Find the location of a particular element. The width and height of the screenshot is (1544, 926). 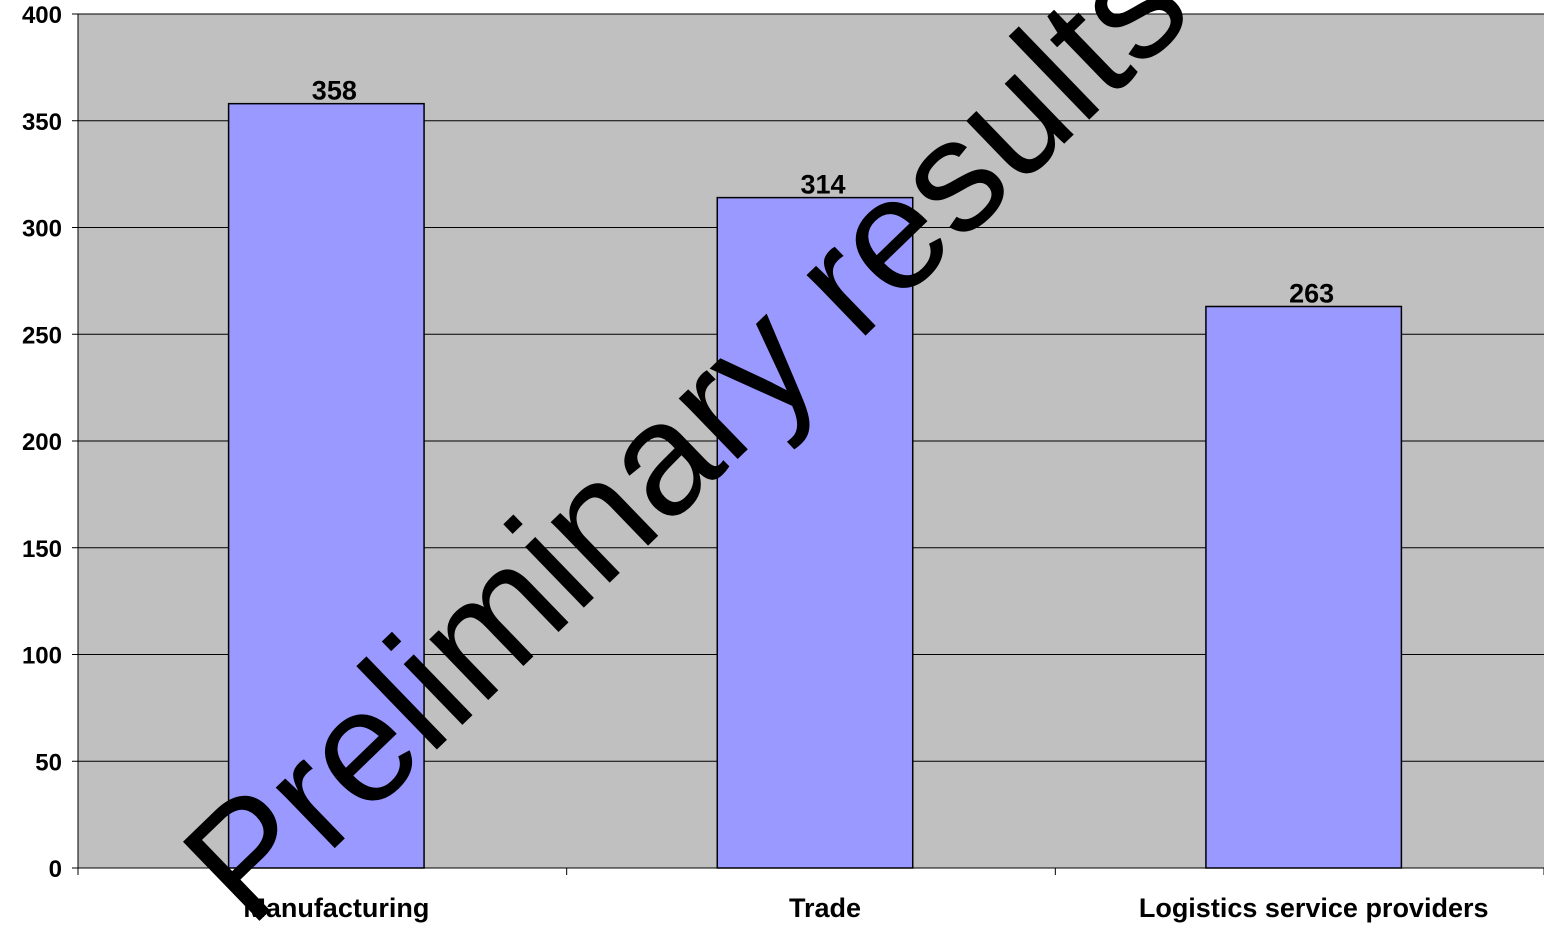

y-tick-label: 150 is located at coordinates (42, 549).